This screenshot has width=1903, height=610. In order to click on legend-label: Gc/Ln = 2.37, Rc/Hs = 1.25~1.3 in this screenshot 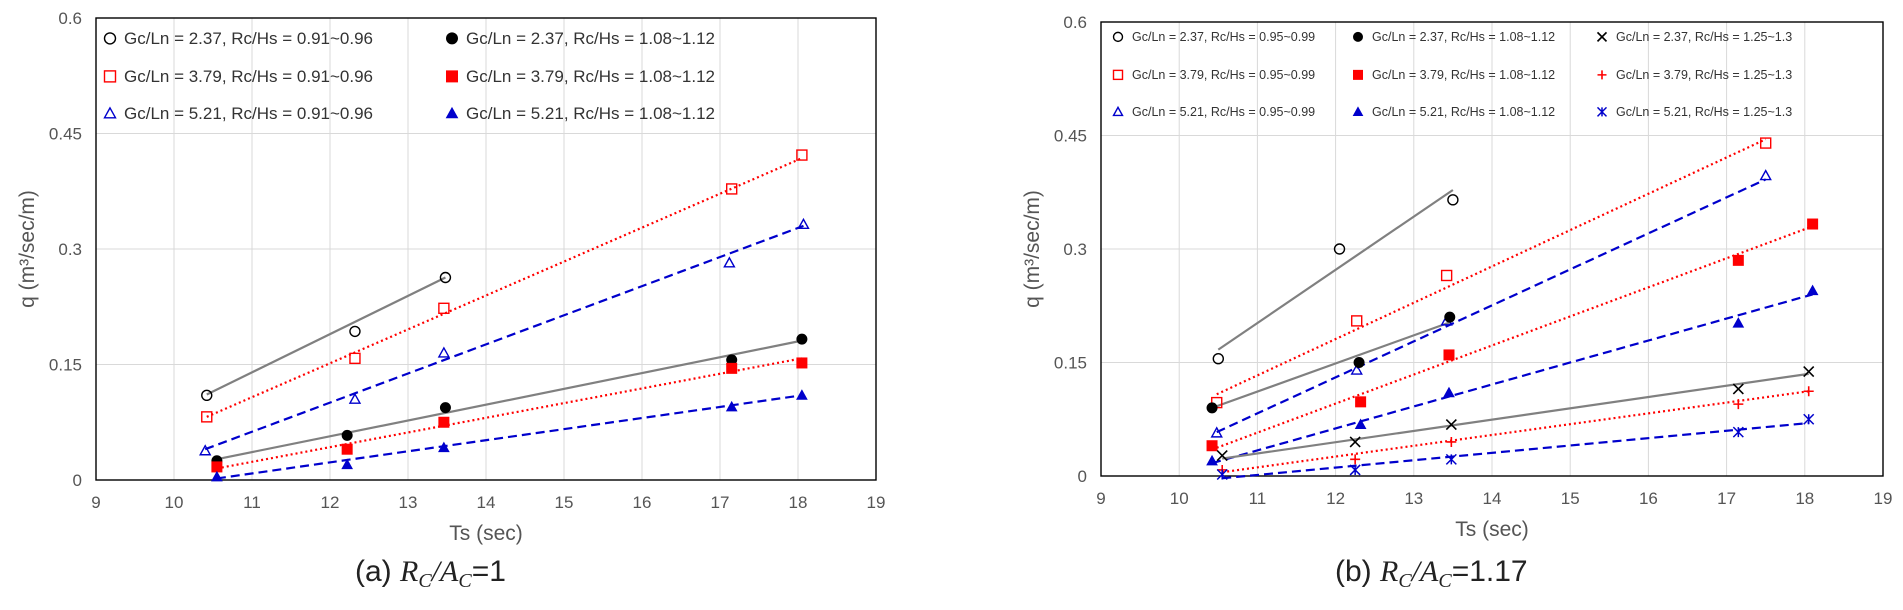, I will do `click(1704, 37)`.